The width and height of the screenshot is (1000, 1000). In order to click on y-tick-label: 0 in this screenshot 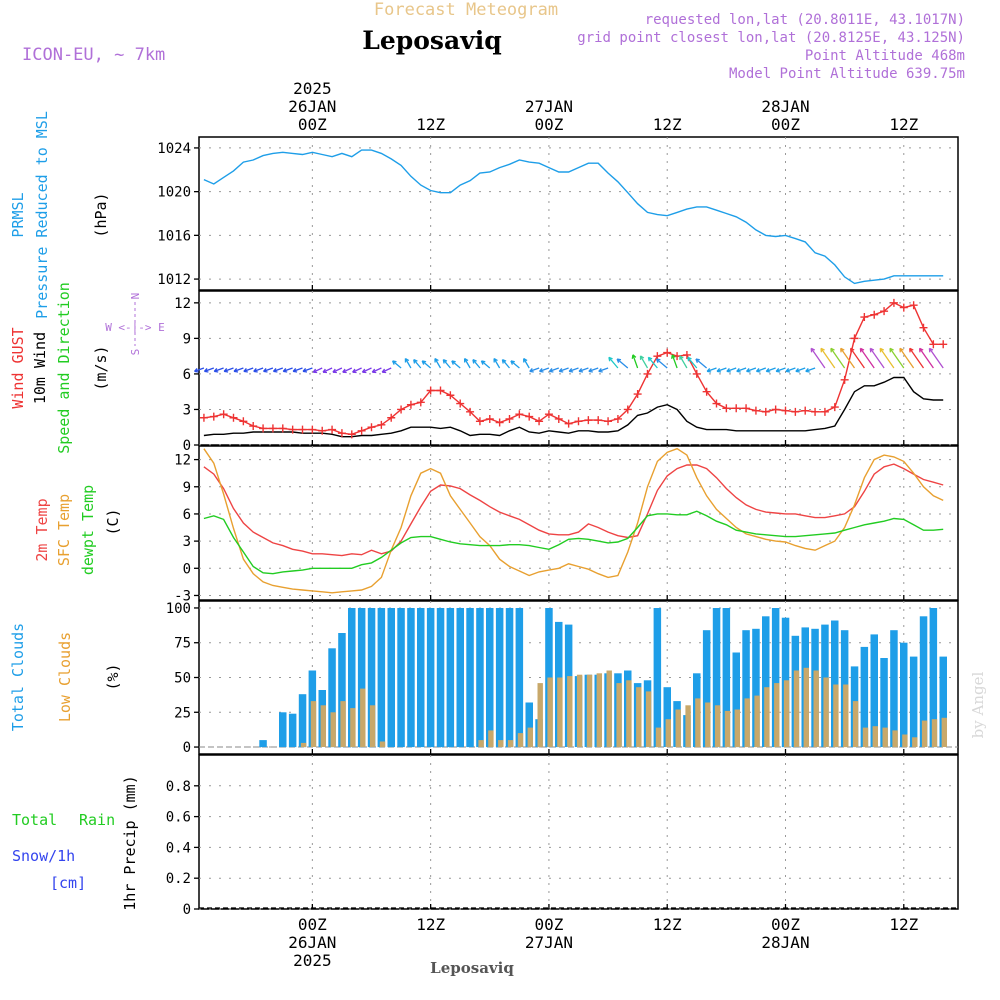, I will do `click(187, 748)`.